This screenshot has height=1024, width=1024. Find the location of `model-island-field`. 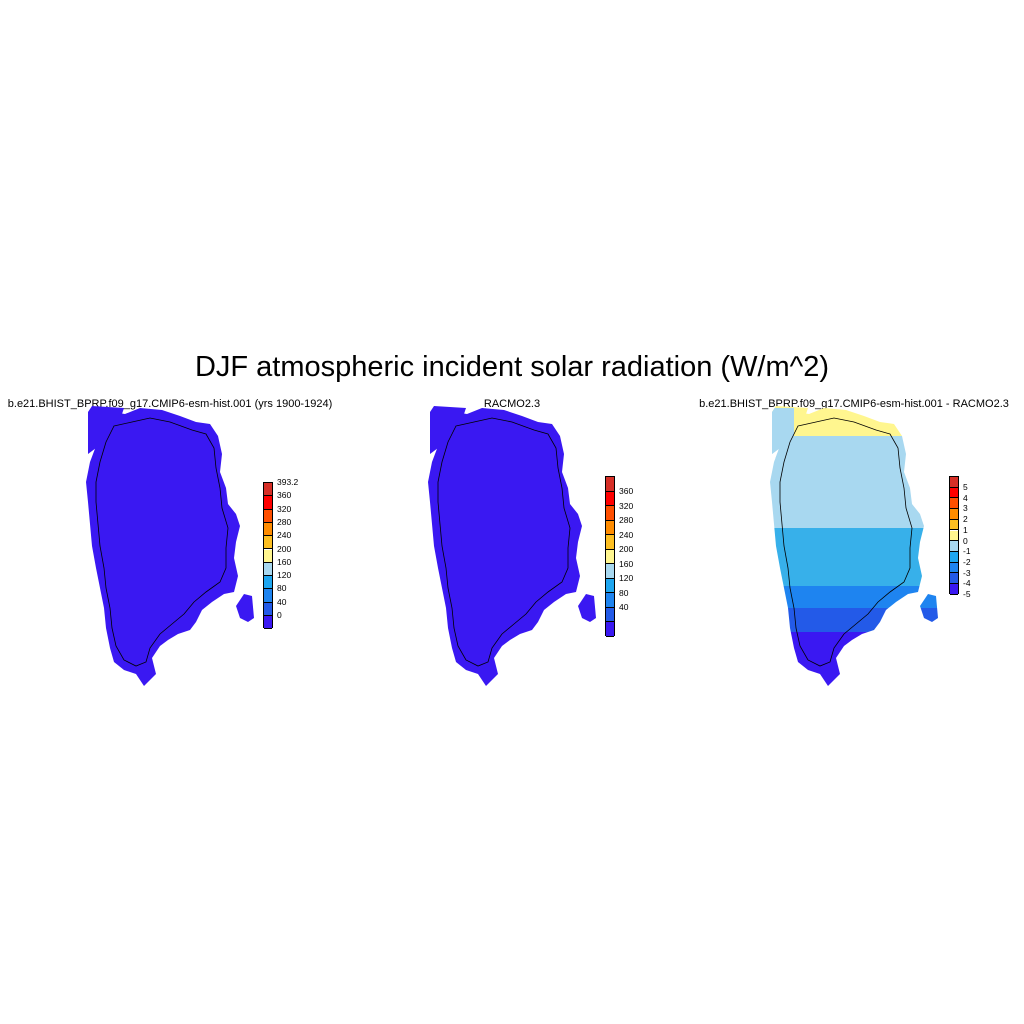

model-island-field is located at coordinates (245, 608).